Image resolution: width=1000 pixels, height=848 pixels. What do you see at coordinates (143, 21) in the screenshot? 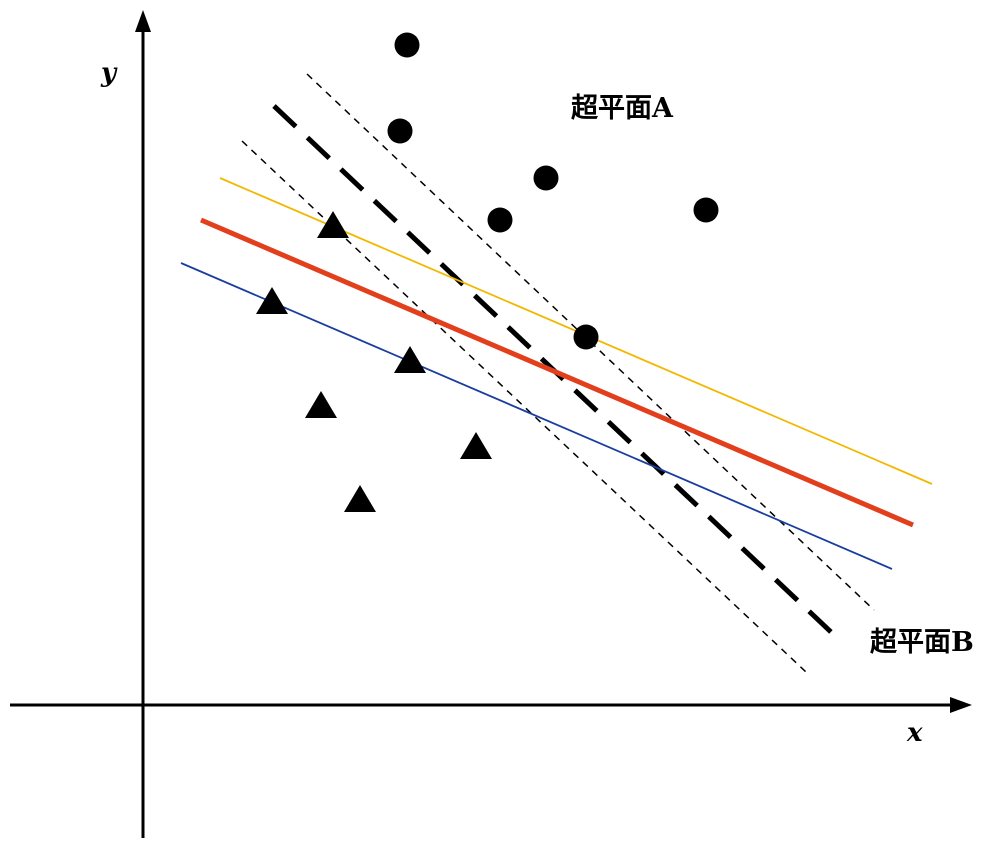
I see `y-axis-arrow` at bounding box center [143, 21].